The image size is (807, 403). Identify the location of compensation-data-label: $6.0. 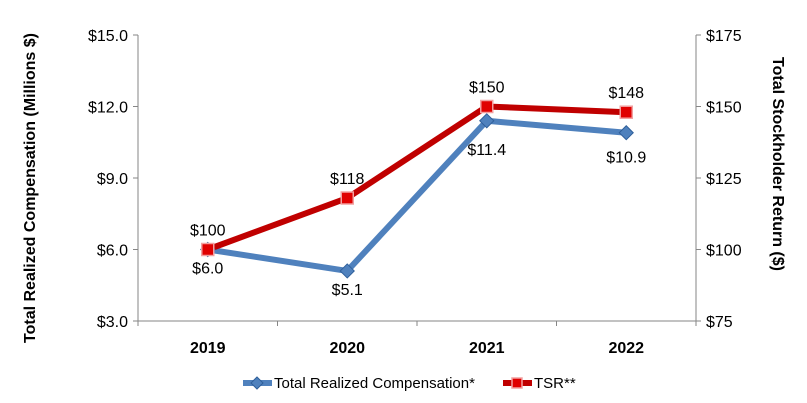
(207, 269).